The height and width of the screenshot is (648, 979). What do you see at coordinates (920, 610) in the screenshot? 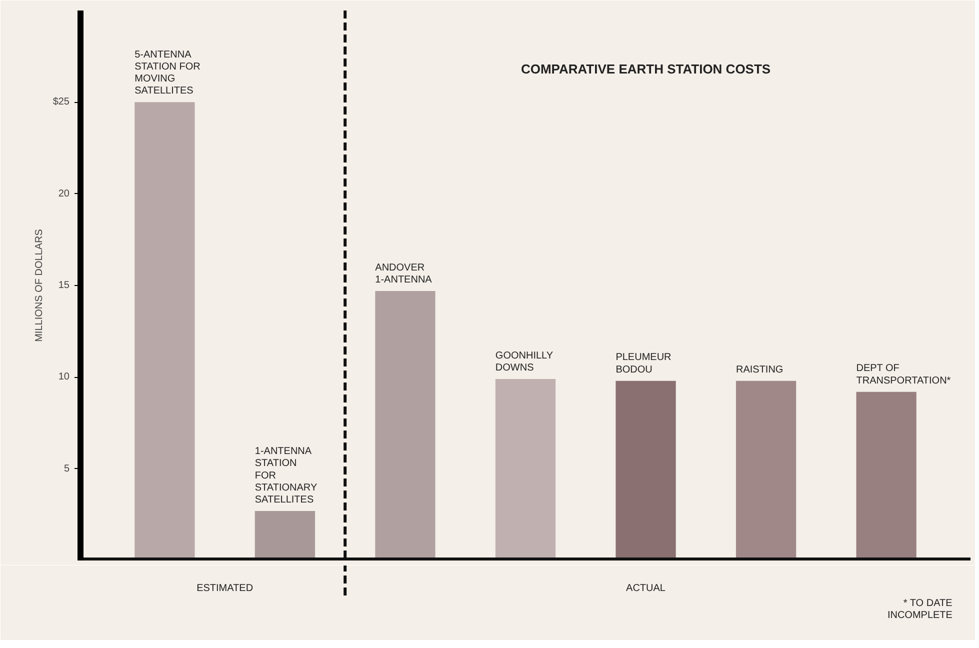
I see `text: * TO DATE INCOMPLETE` at bounding box center [920, 610].